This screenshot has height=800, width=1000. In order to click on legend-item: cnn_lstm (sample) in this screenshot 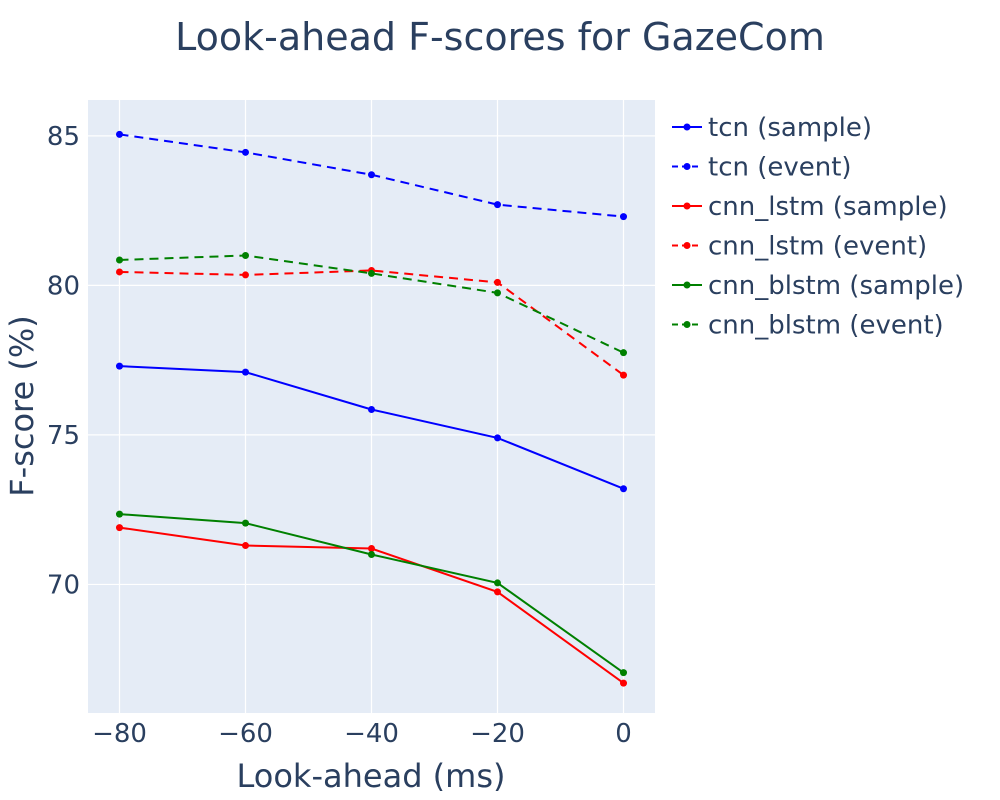, I will do `click(810, 207)`.